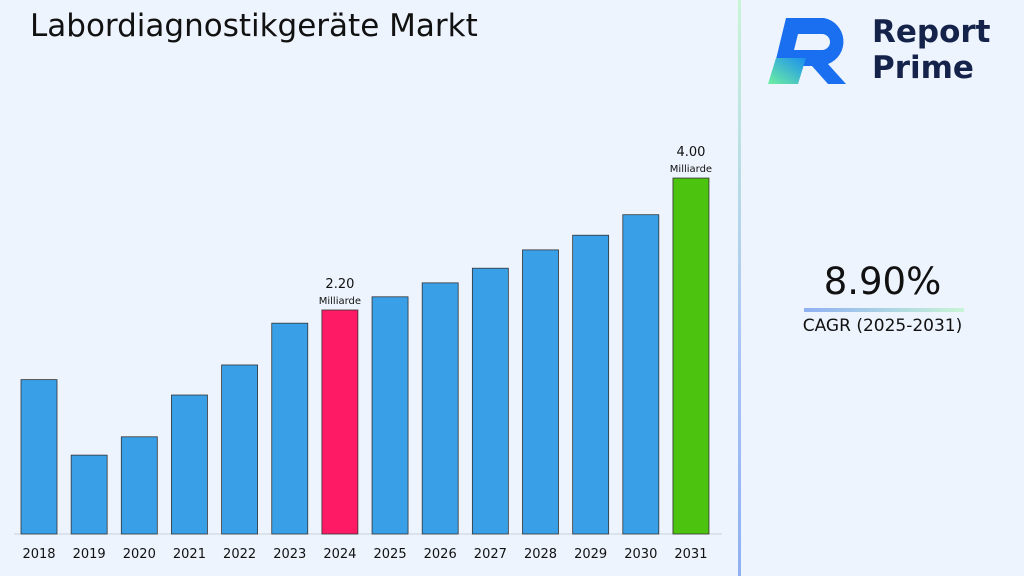 The width and height of the screenshot is (1024, 576). I want to click on x-tick-label: 2026, so click(440, 554).